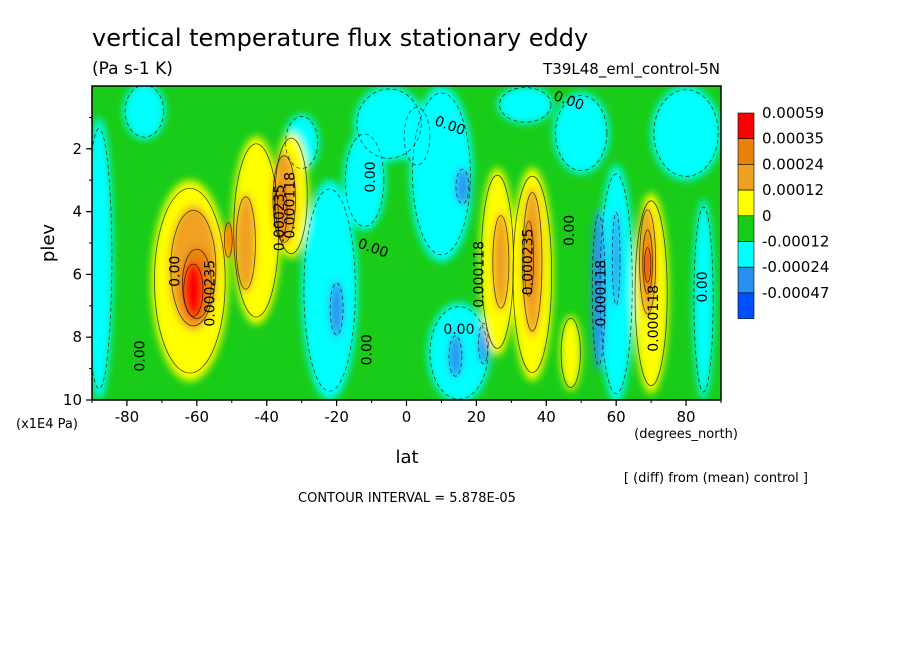 The image size is (904, 654). Describe the element at coordinates (77, 149) in the screenshot. I see `y-tick-label: 2` at that location.